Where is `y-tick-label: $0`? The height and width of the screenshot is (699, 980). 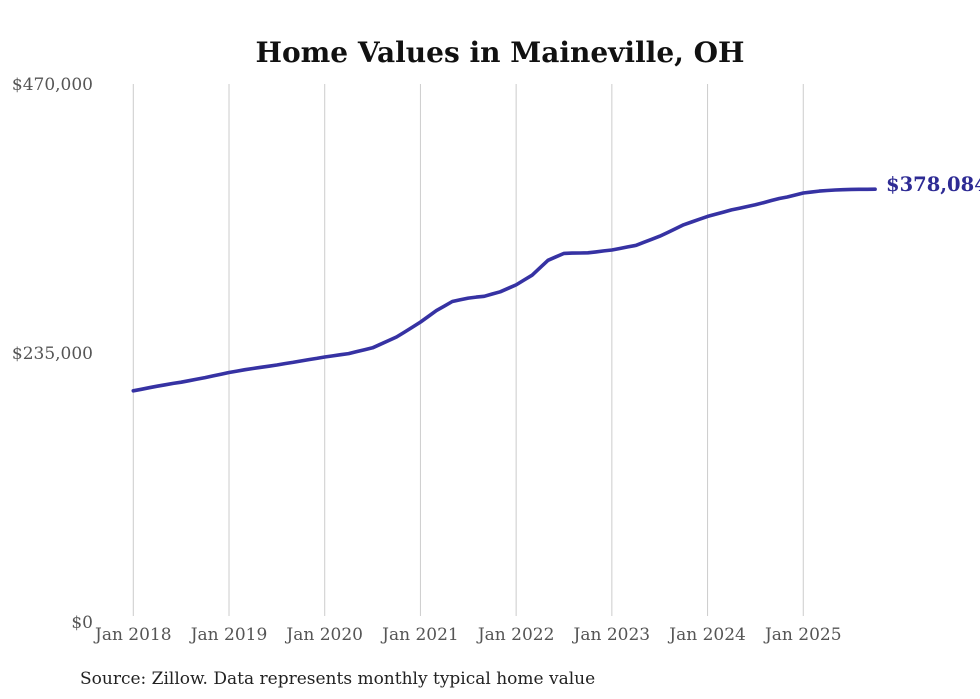
y-tick-label: $0 is located at coordinates (82, 623).